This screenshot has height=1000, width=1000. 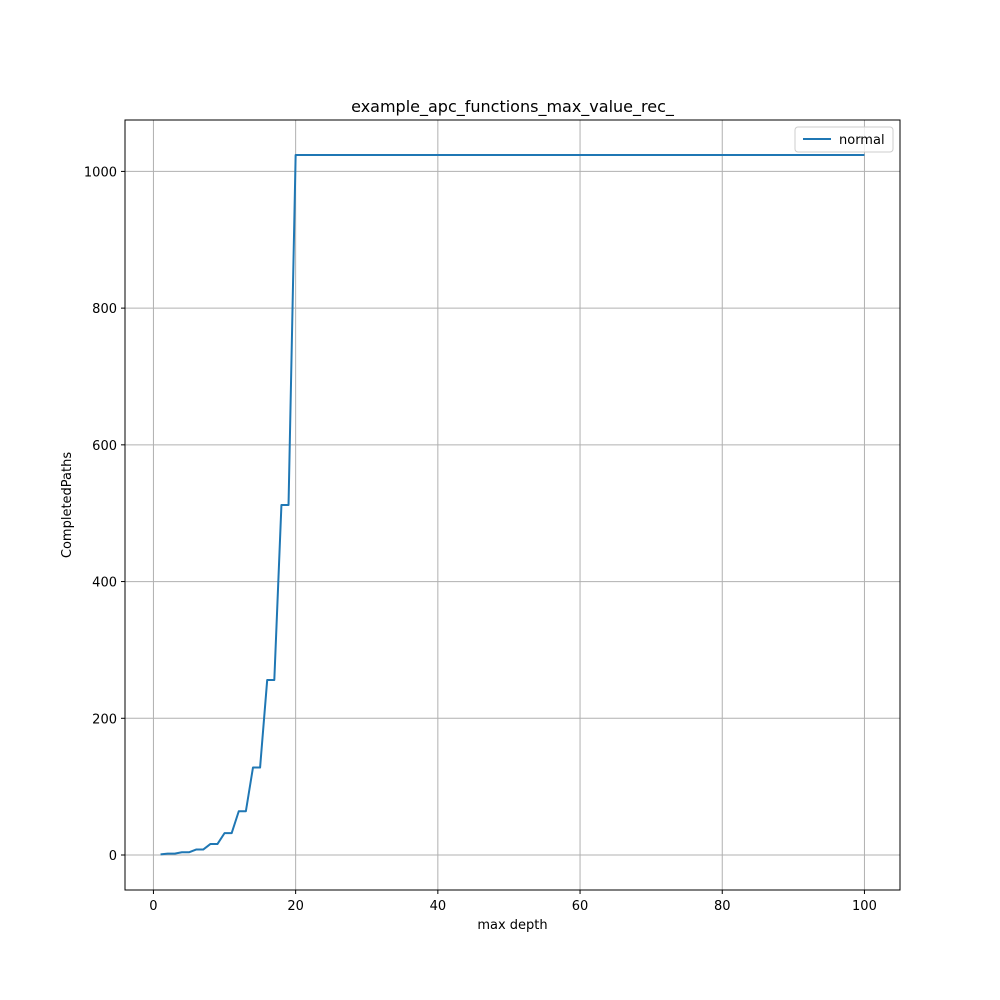 What do you see at coordinates (722, 906) in the screenshot?
I see `x-tick-label: 80` at bounding box center [722, 906].